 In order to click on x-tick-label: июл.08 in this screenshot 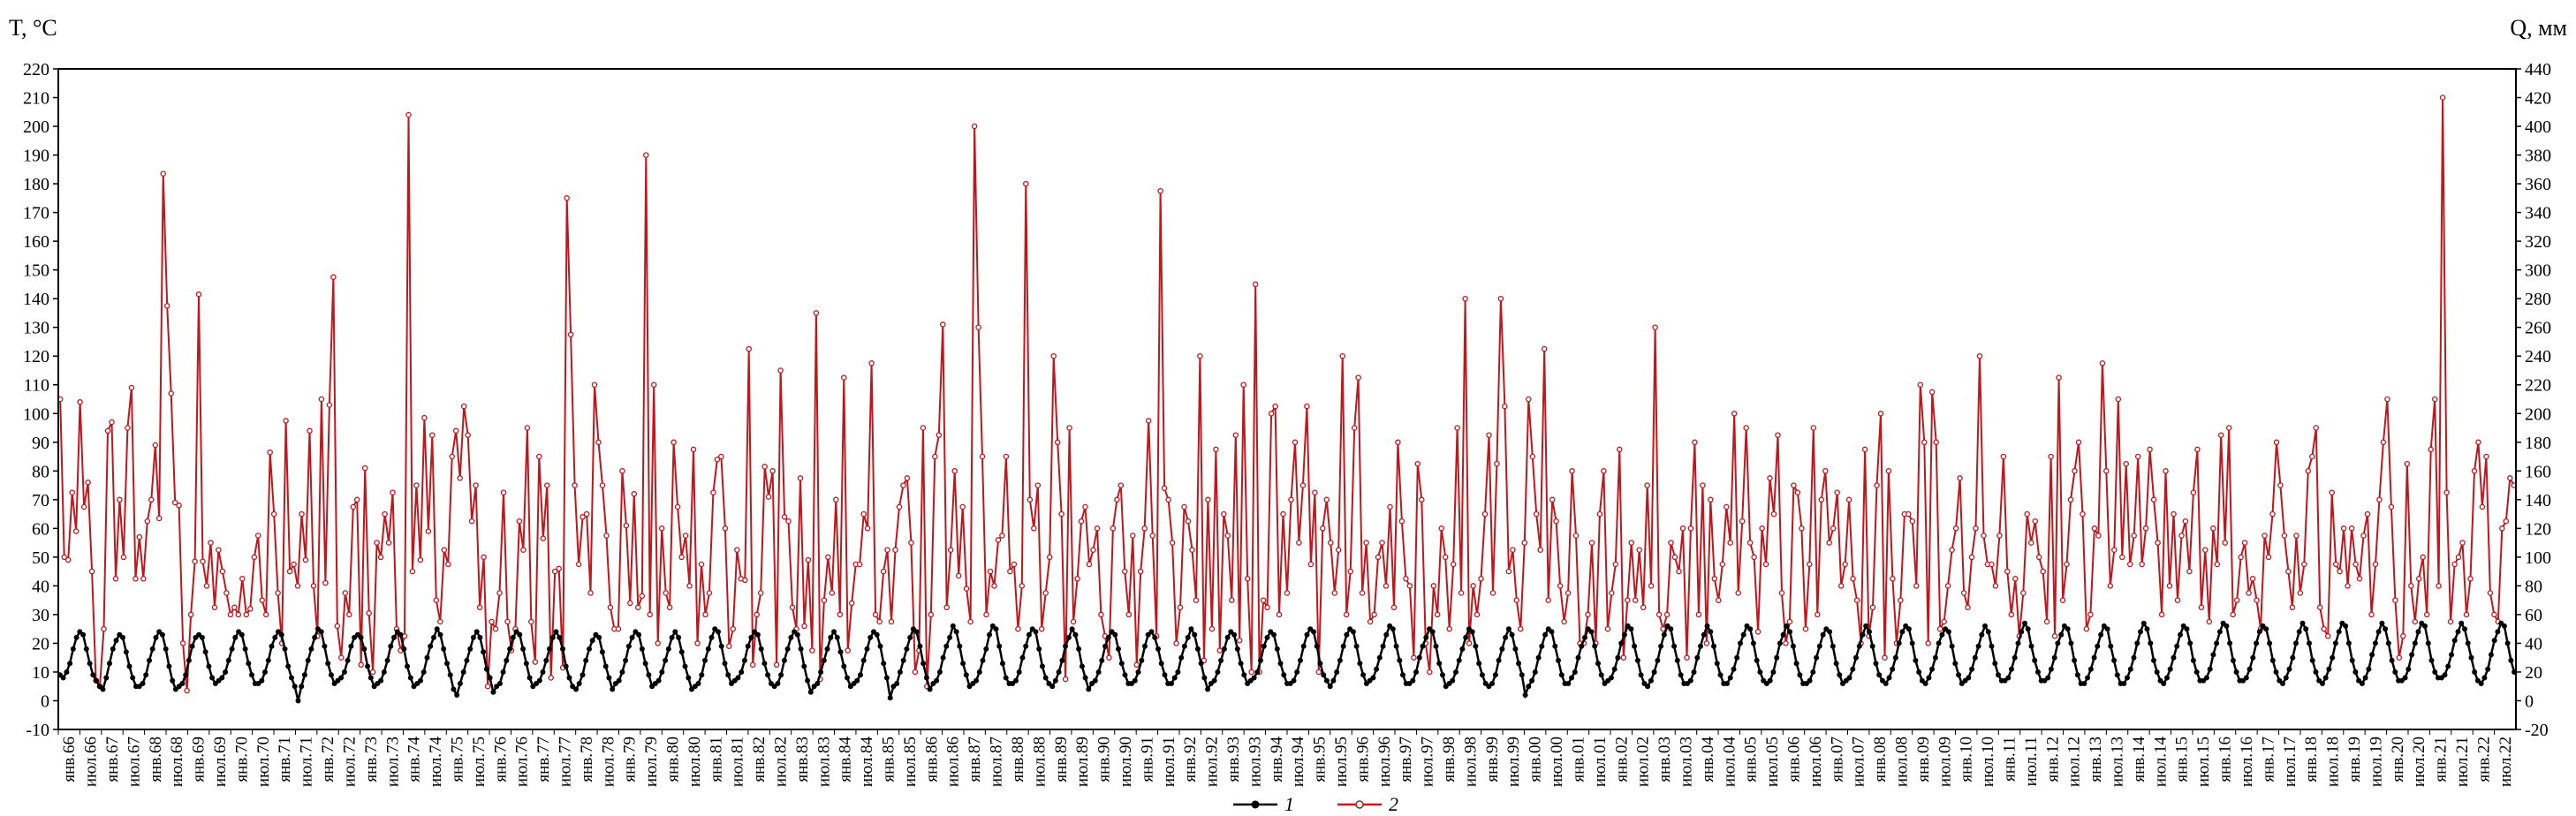, I will do `click(1903, 762)`.